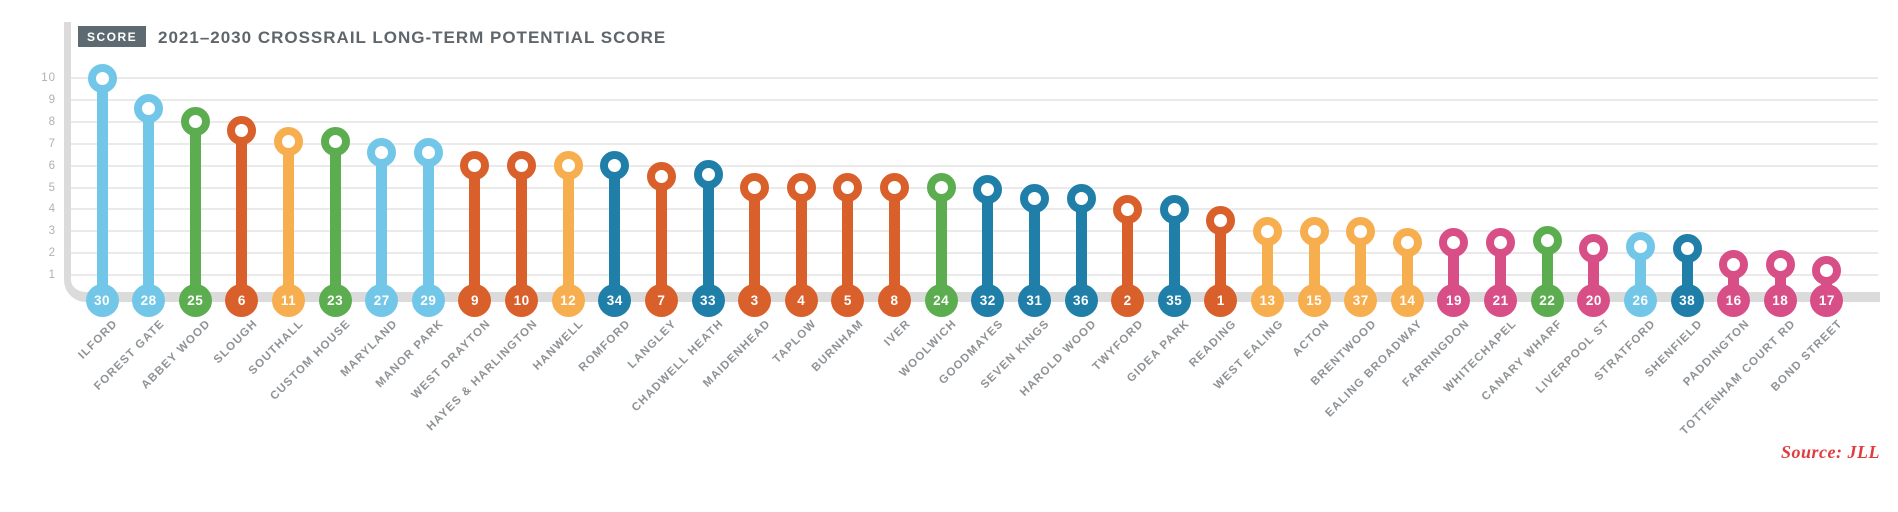 This screenshot has height=512, width=1898. What do you see at coordinates (941, 300) in the screenshot?
I see `rank-badge-woolwich: 24` at bounding box center [941, 300].